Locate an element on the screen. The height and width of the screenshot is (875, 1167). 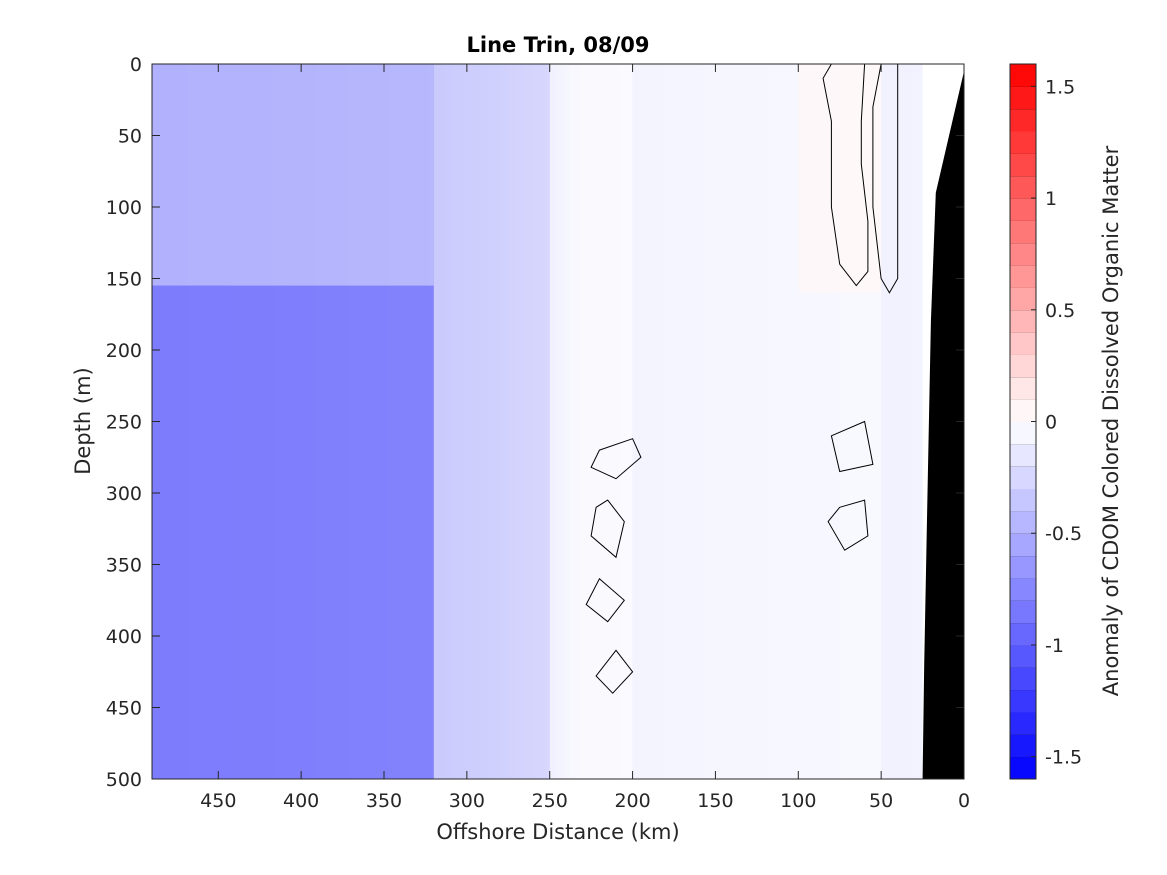
y-tick-label: 350 is located at coordinates (124, 566).